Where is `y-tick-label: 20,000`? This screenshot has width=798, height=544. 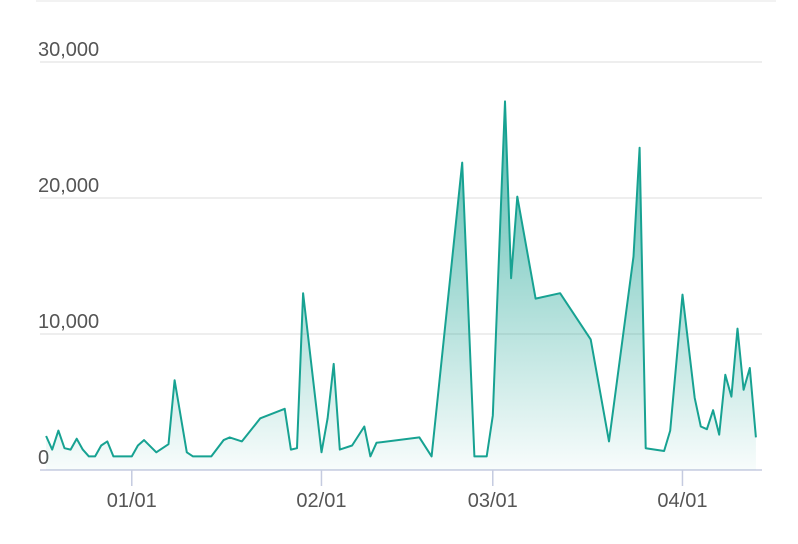 y-tick-label: 20,000 is located at coordinates (68, 186).